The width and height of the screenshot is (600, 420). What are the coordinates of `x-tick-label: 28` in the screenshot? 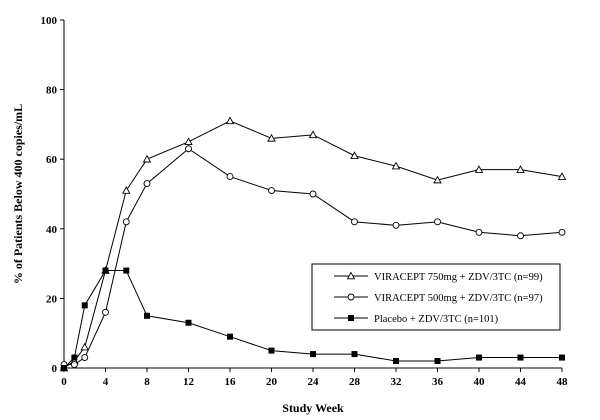 It's located at (355, 382).